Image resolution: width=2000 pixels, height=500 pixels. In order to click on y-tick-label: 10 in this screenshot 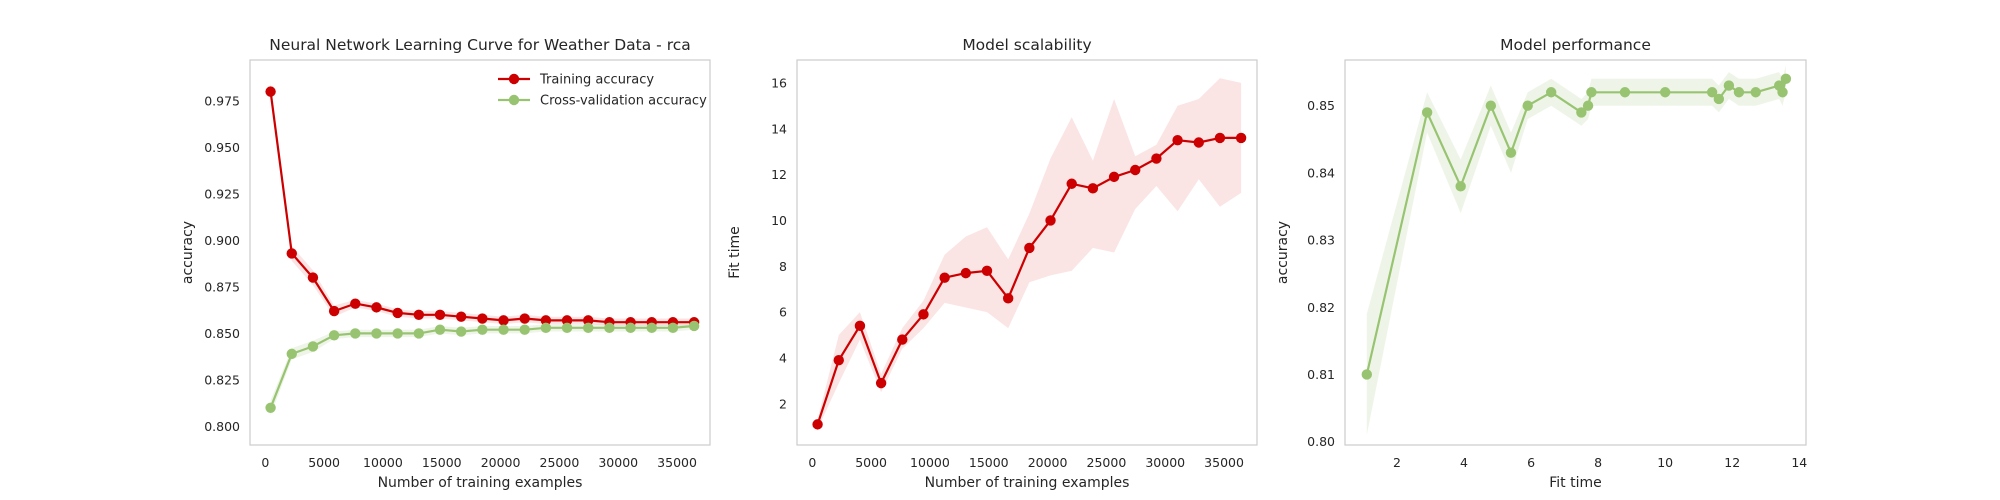, I will do `click(779, 220)`.